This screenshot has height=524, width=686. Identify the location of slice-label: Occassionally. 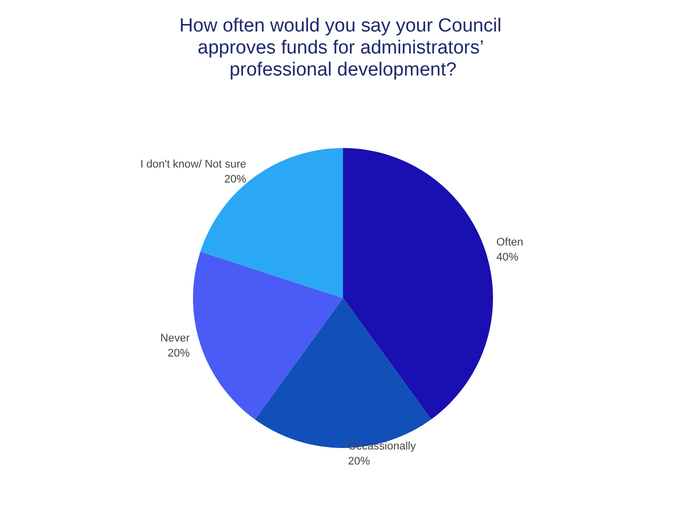
(382, 446).